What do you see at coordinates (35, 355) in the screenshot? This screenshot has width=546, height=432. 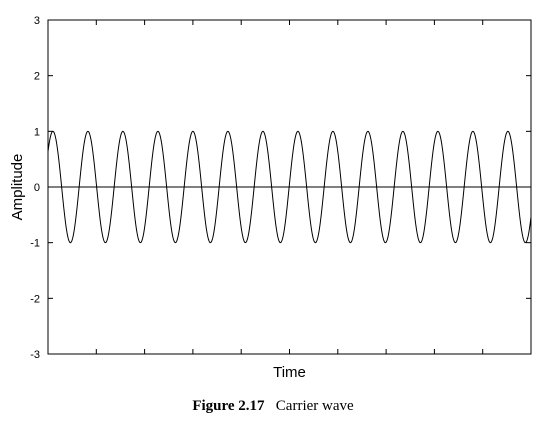 I see `y-tick-label: -3` at bounding box center [35, 355].